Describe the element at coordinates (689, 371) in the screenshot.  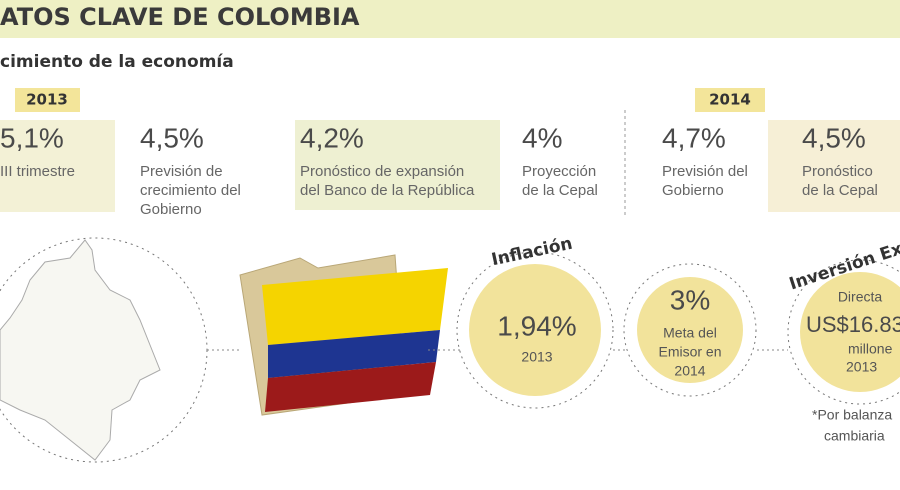
I see `target-line: 2014` at that location.